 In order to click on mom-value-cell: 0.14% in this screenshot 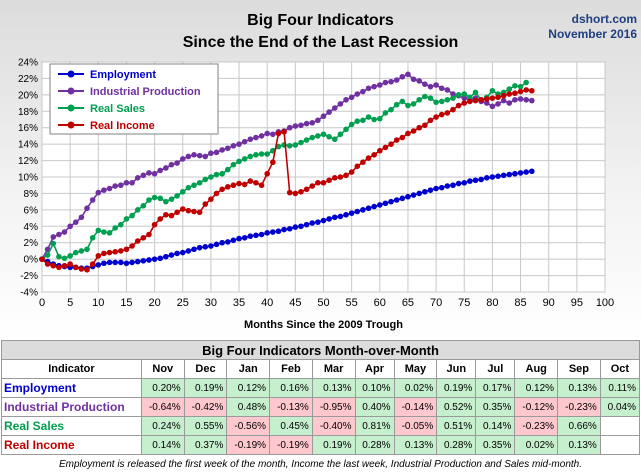, I will do `click(495, 426)`.